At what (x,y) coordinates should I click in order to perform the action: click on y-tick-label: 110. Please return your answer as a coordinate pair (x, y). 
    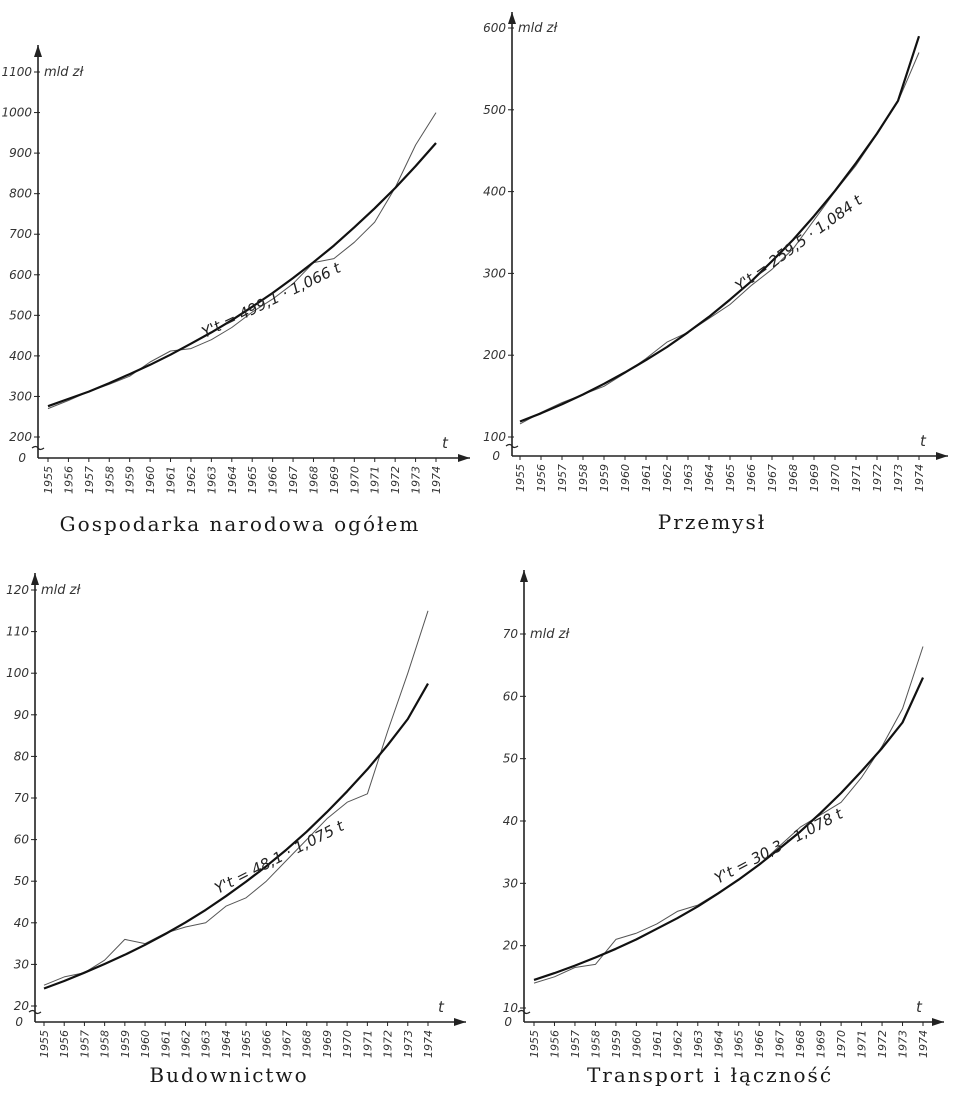
    Looking at the image, I should click on (17, 632).